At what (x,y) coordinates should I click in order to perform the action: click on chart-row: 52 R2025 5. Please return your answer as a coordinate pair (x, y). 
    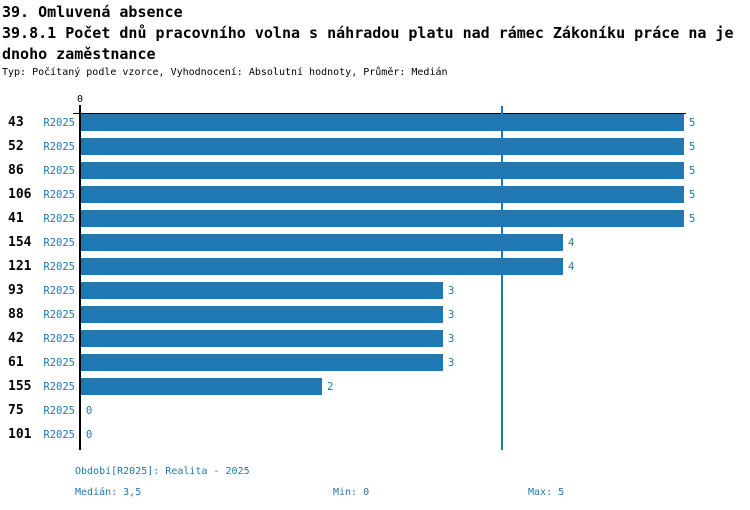
    Looking at the image, I should click on (375, 146).